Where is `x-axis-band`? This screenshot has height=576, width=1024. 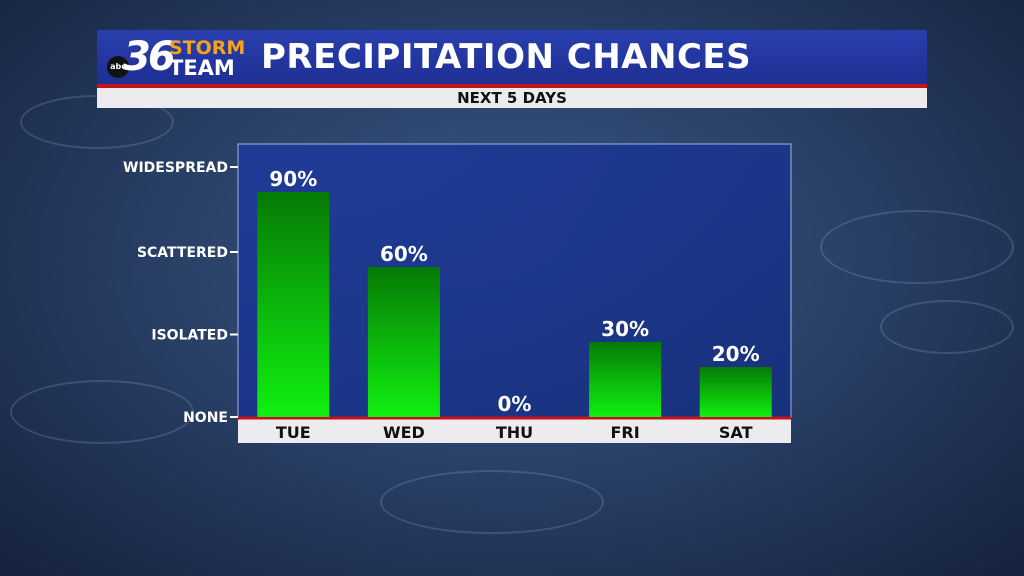 x-axis-band is located at coordinates (514, 431).